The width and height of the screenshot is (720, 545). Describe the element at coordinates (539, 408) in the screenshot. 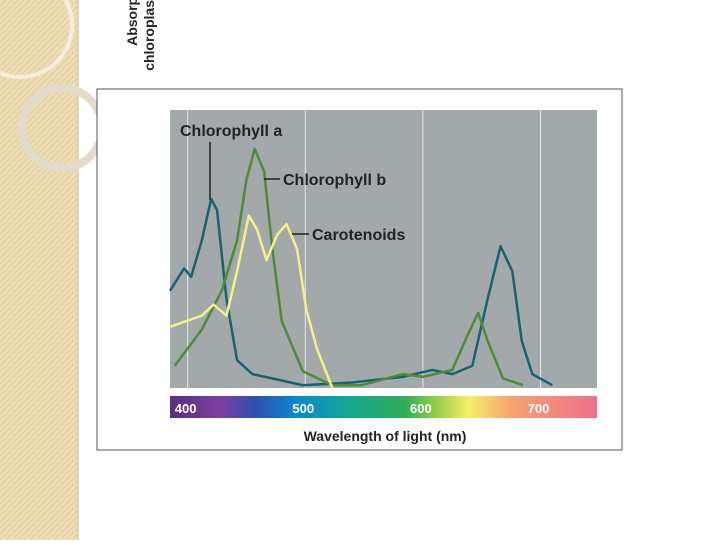

I see `x-tick-label: 700` at that location.